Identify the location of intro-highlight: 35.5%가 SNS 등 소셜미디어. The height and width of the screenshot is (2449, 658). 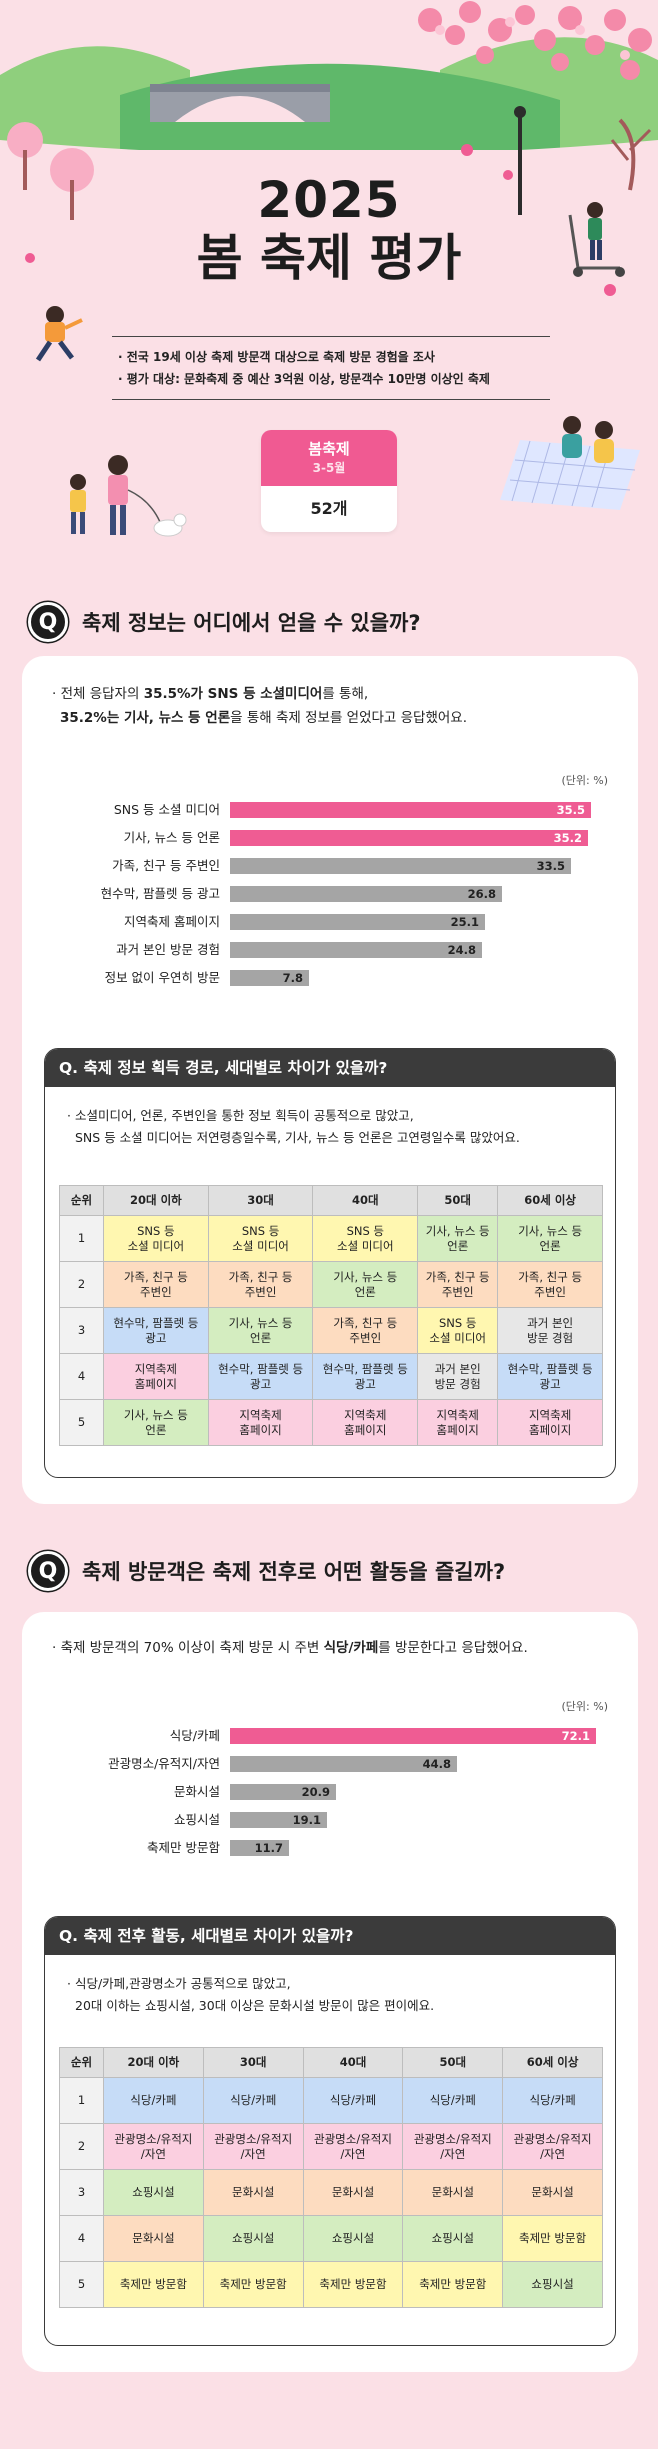
(233, 694).